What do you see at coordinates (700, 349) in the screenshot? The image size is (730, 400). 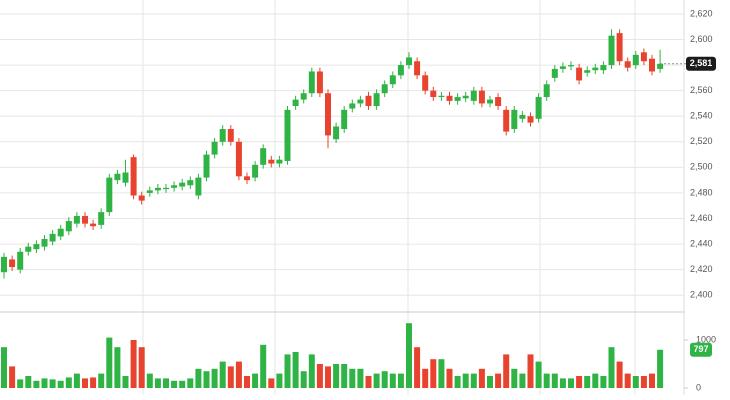 I see `last-volume-label: 797` at bounding box center [700, 349].